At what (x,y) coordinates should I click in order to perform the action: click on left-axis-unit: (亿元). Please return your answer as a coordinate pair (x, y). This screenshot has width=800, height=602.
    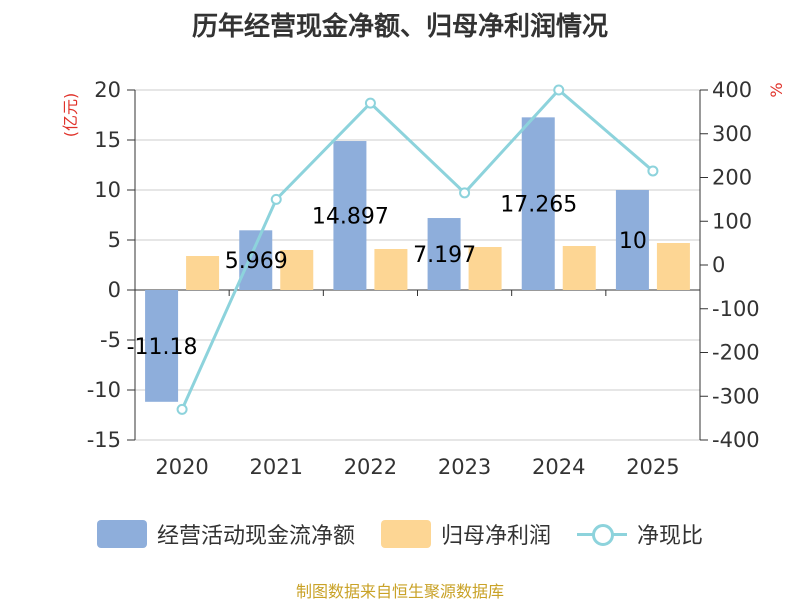
    Looking at the image, I should click on (70, 115).